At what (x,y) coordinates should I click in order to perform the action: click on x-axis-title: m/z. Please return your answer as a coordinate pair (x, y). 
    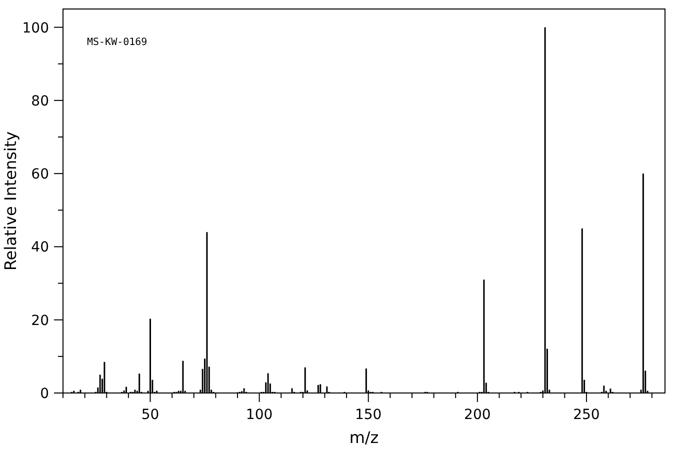
    Looking at the image, I should click on (364, 437).